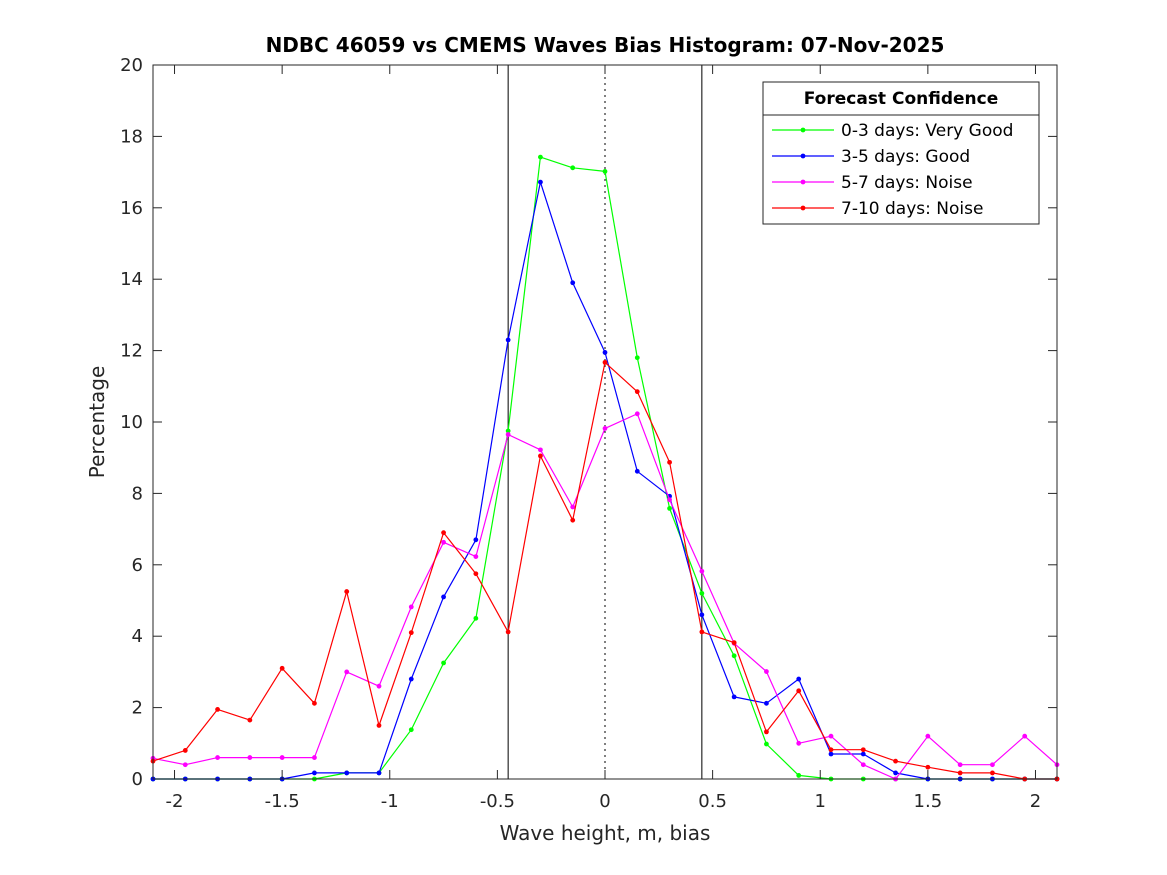  Describe the element at coordinates (131, 208) in the screenshot. I see `y-tick-label: 16` at that location.